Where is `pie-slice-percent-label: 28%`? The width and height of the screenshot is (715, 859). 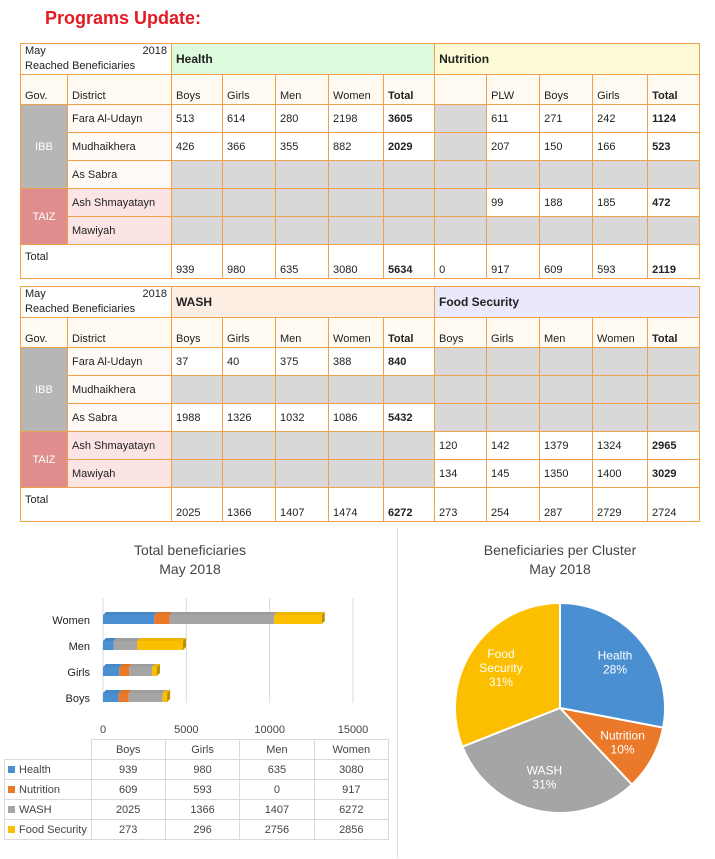
pie-slice-percent-label: 28% is located at coordinates (615, 669).